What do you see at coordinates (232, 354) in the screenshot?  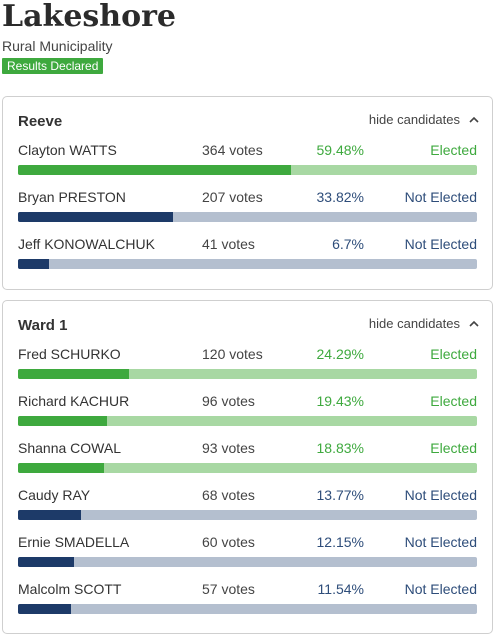 I see `candidate-votes: 120 votes` at bounding box center [232, 354].